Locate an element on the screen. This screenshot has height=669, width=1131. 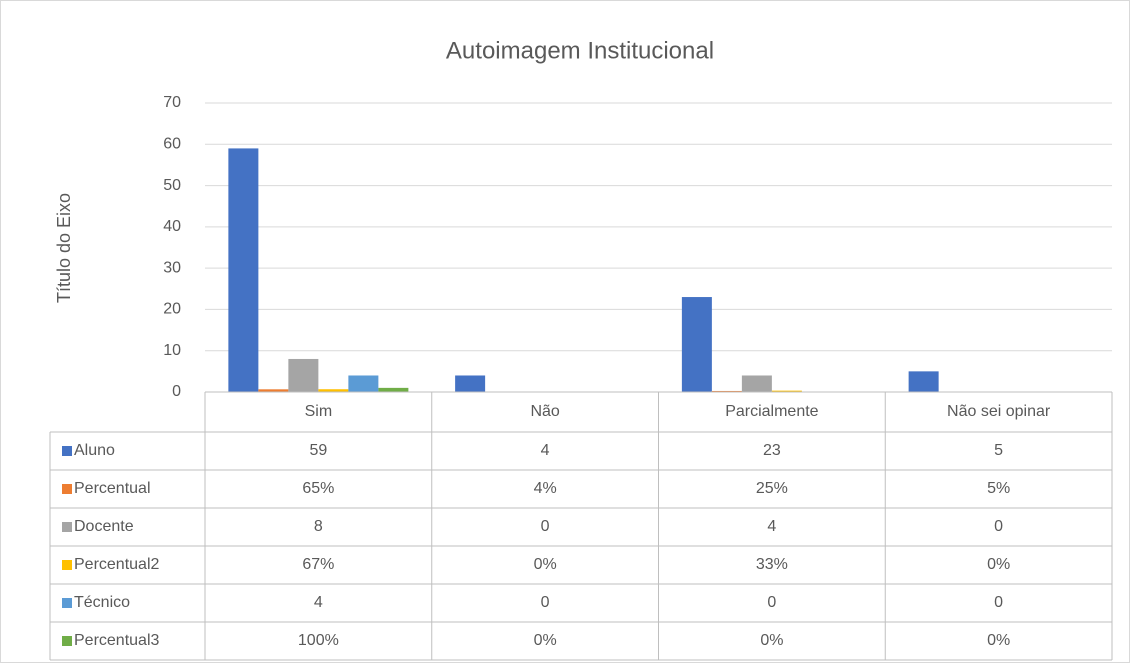
table-cell: 67% is located at coordinates (318, 564).